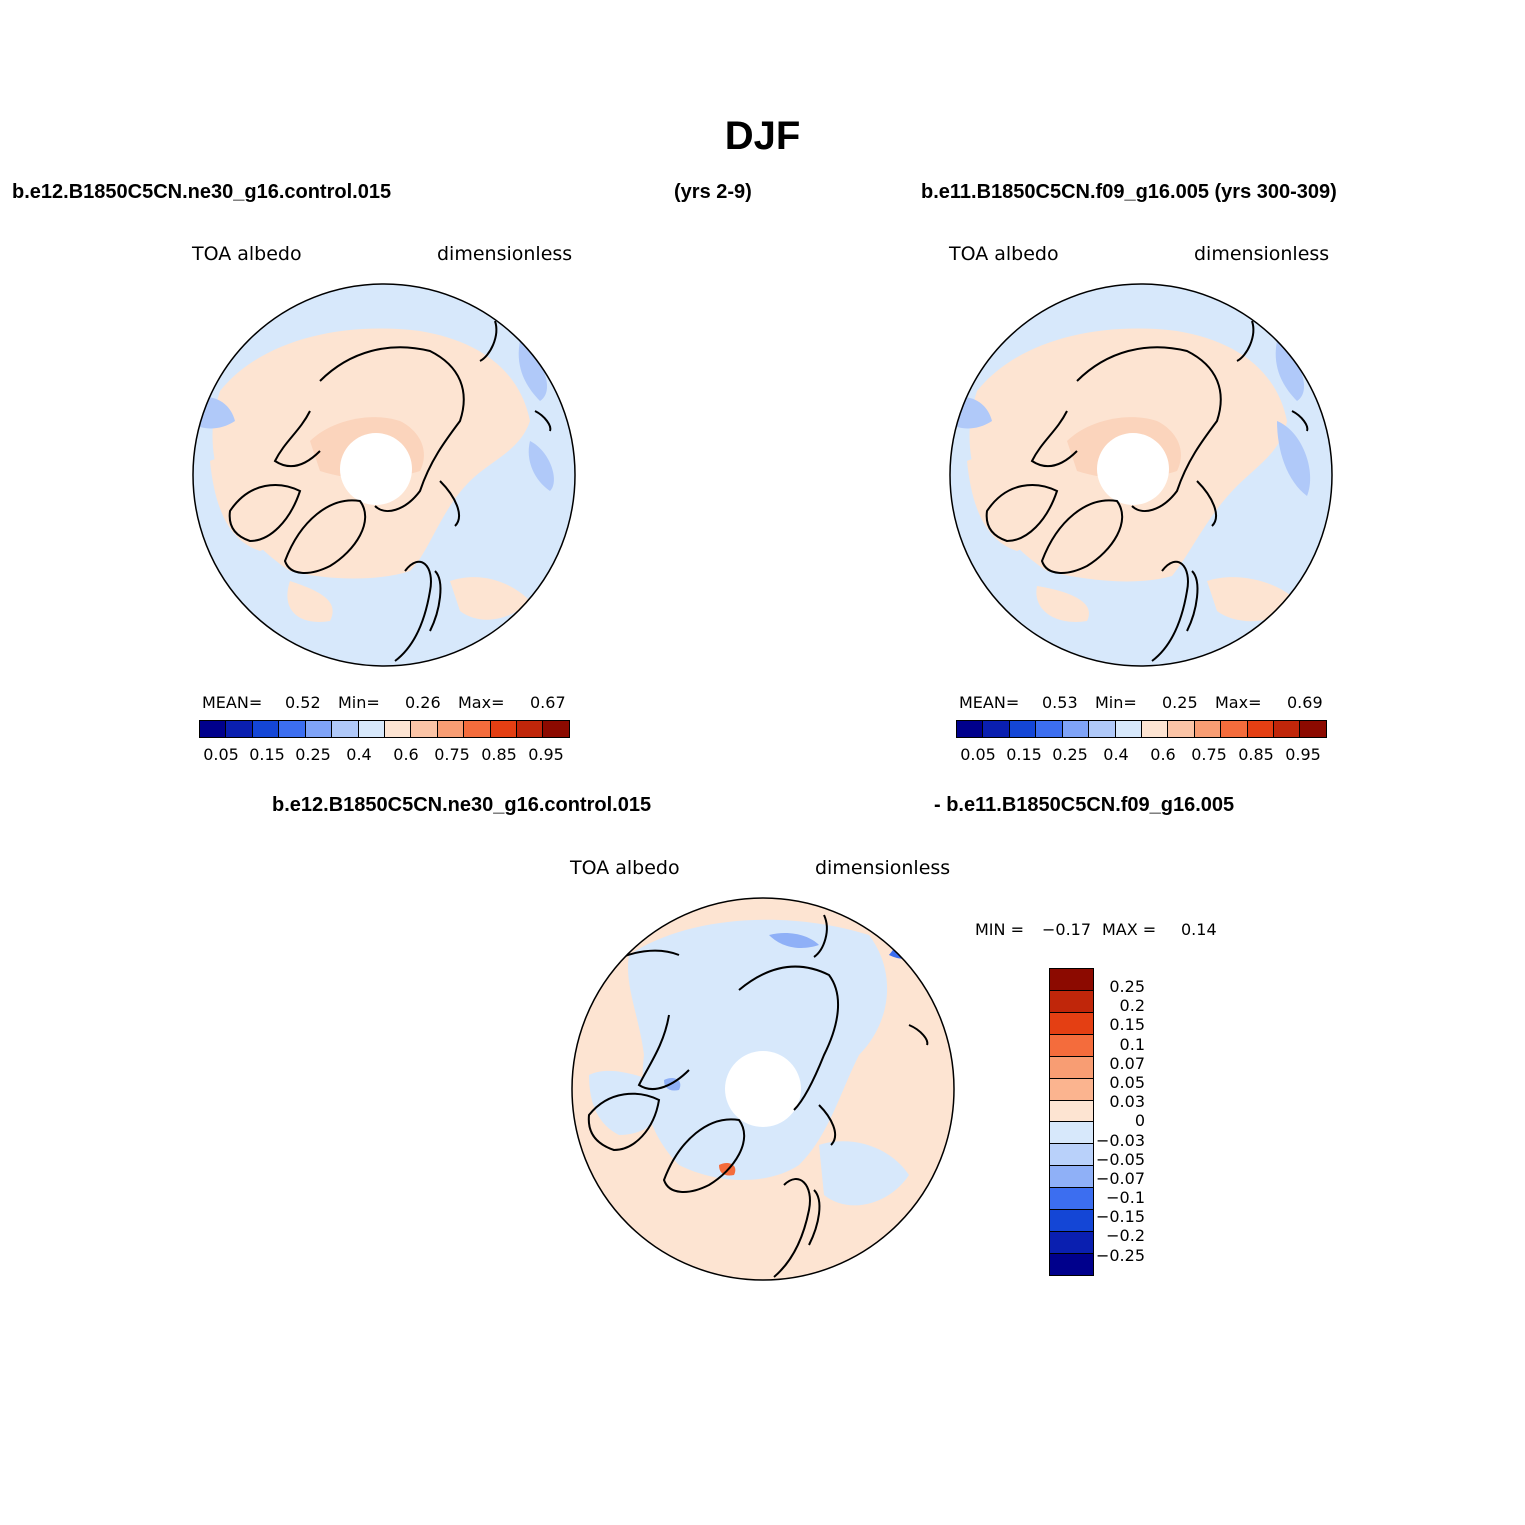  Describe the element at coordinates (247, 254) in the screenshot. I see `top-left-variable-label: TOA albedo` at that location.